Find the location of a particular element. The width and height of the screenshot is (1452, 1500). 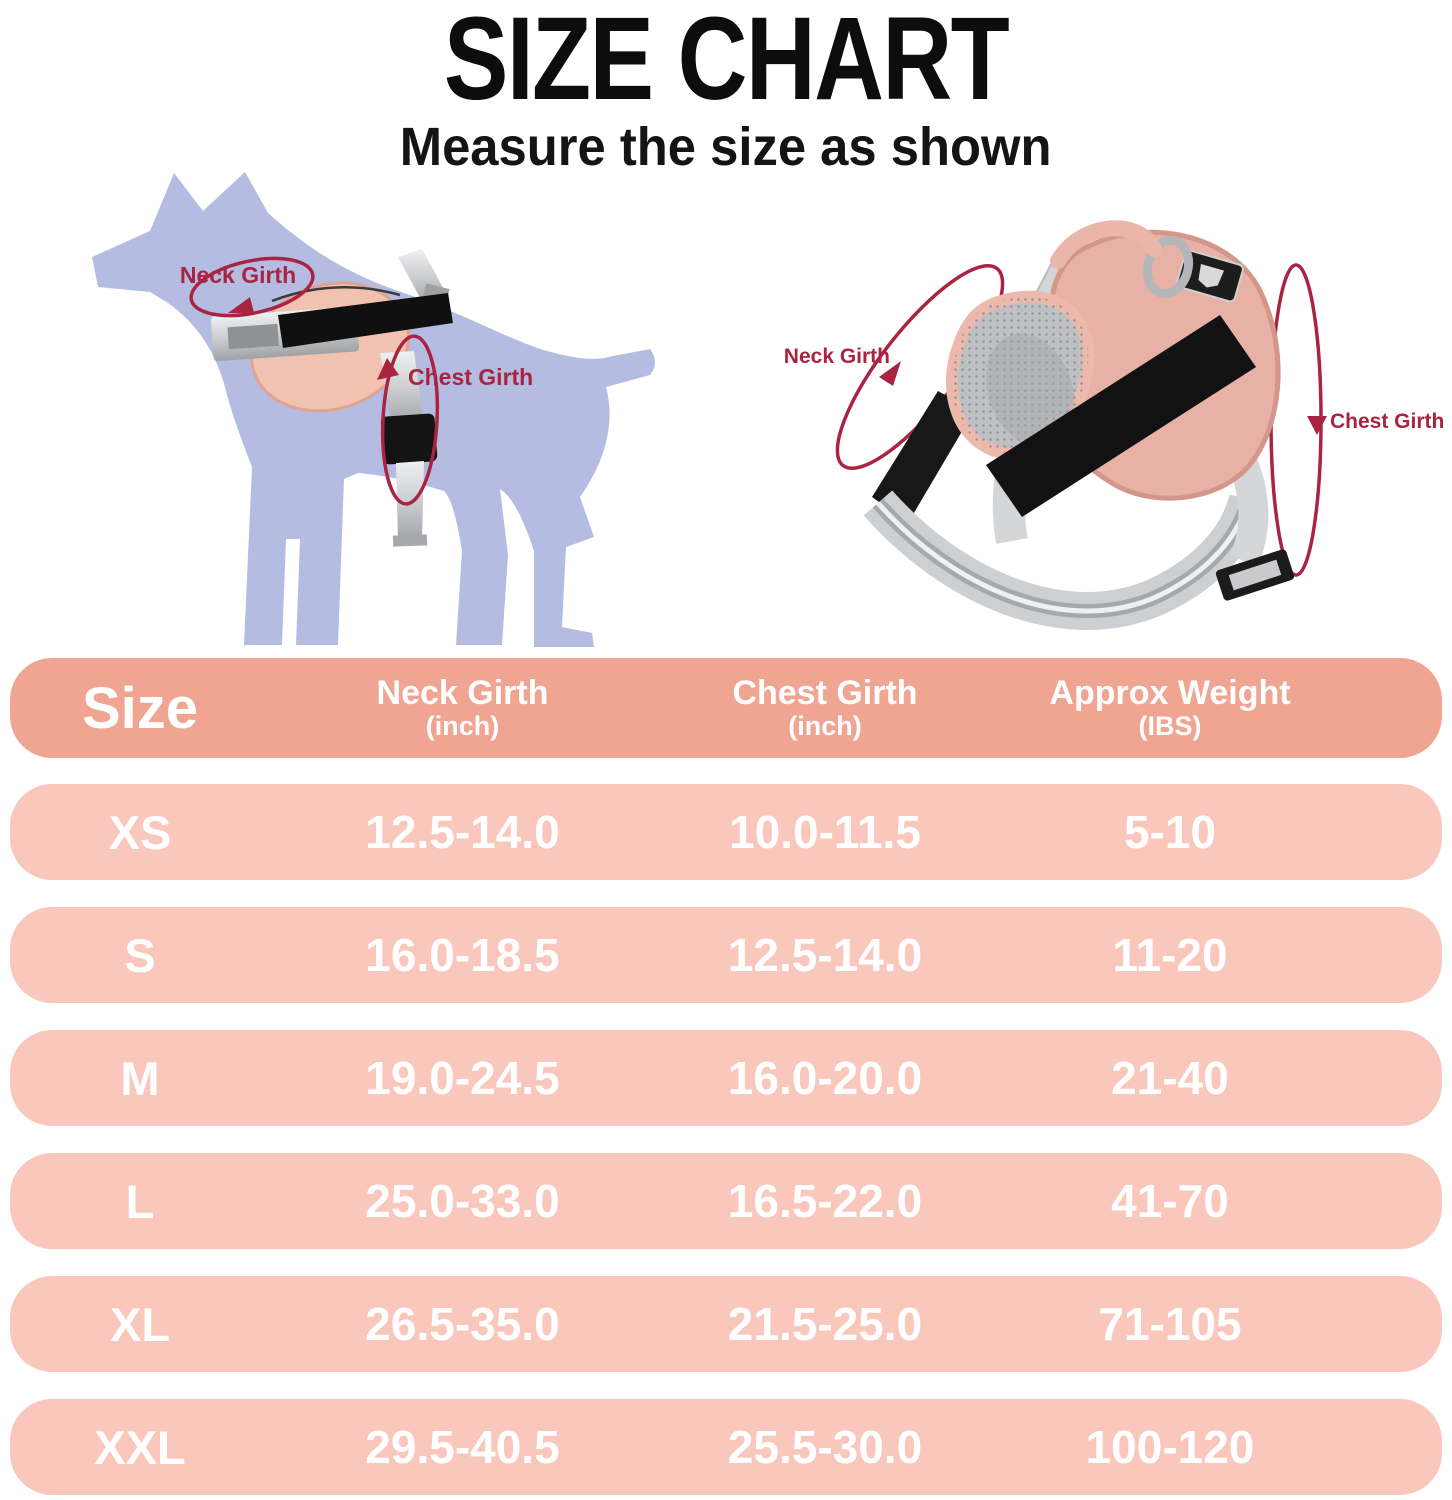

neck-girth-ellipse-left is located at coordinates (252, 287).